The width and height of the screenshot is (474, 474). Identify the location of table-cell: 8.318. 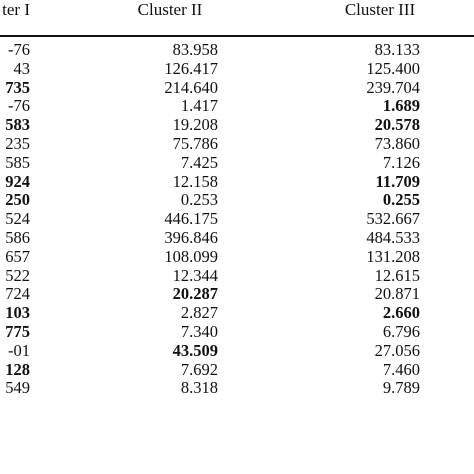
(199, 388).